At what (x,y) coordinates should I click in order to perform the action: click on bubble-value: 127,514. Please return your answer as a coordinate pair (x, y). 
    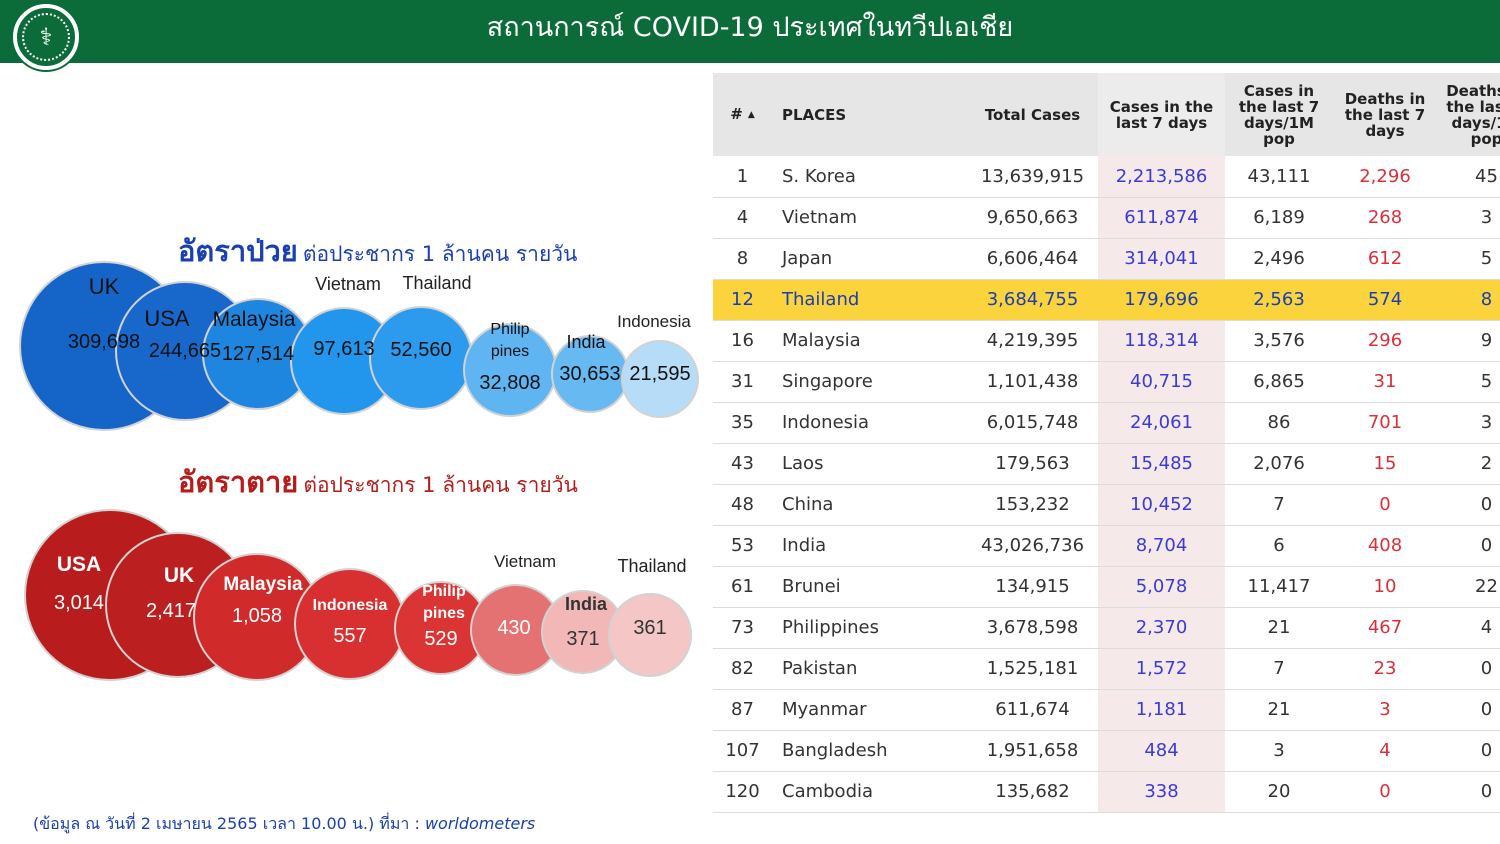
    Looking at the image, I should click on (258, 354).